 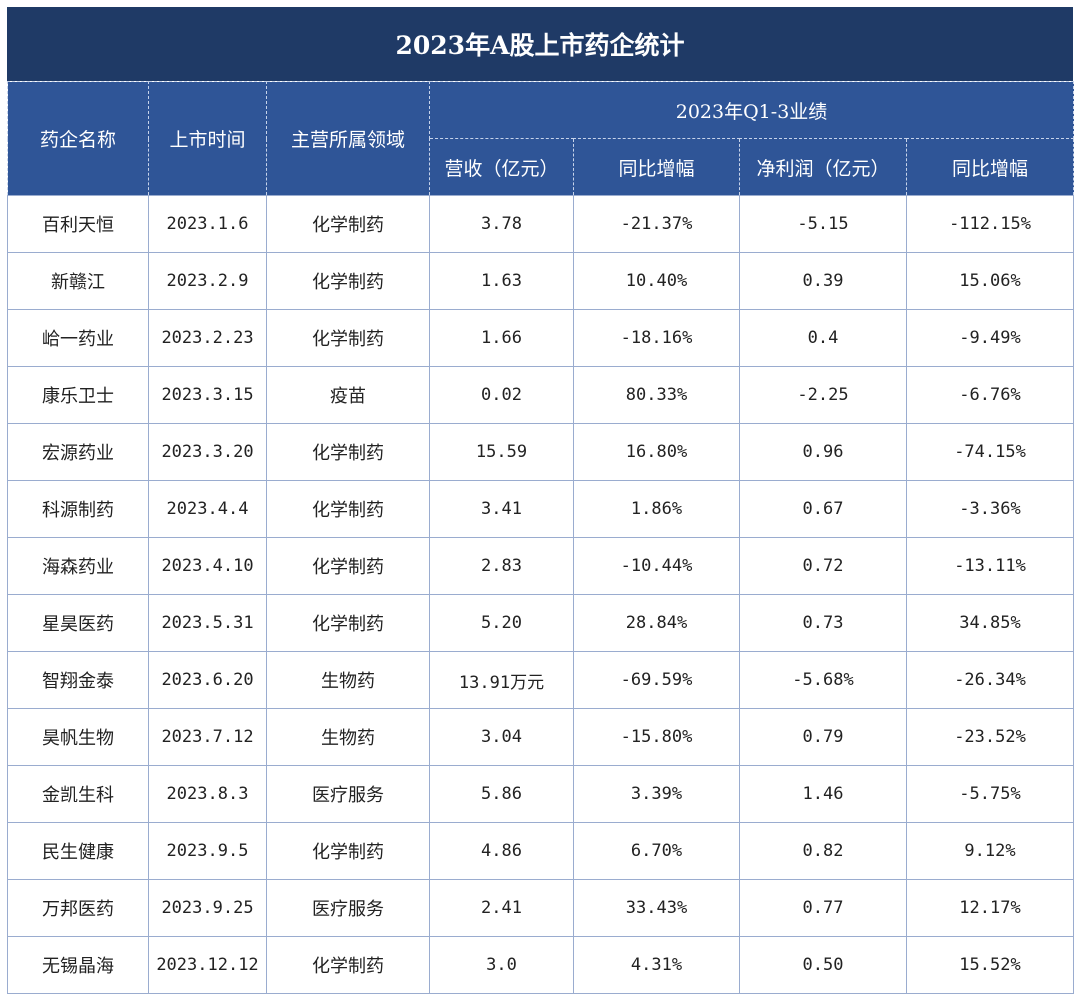 I want to click on cell-net-profit: 0.39, so click(x=823, y=281).